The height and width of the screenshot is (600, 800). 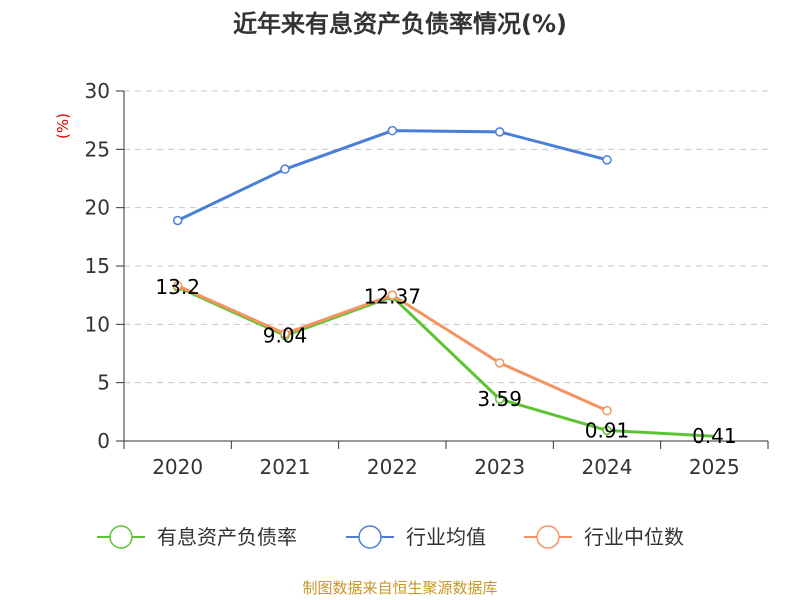 I want to click on data-label: 13.2, so click(x=177, y=287).